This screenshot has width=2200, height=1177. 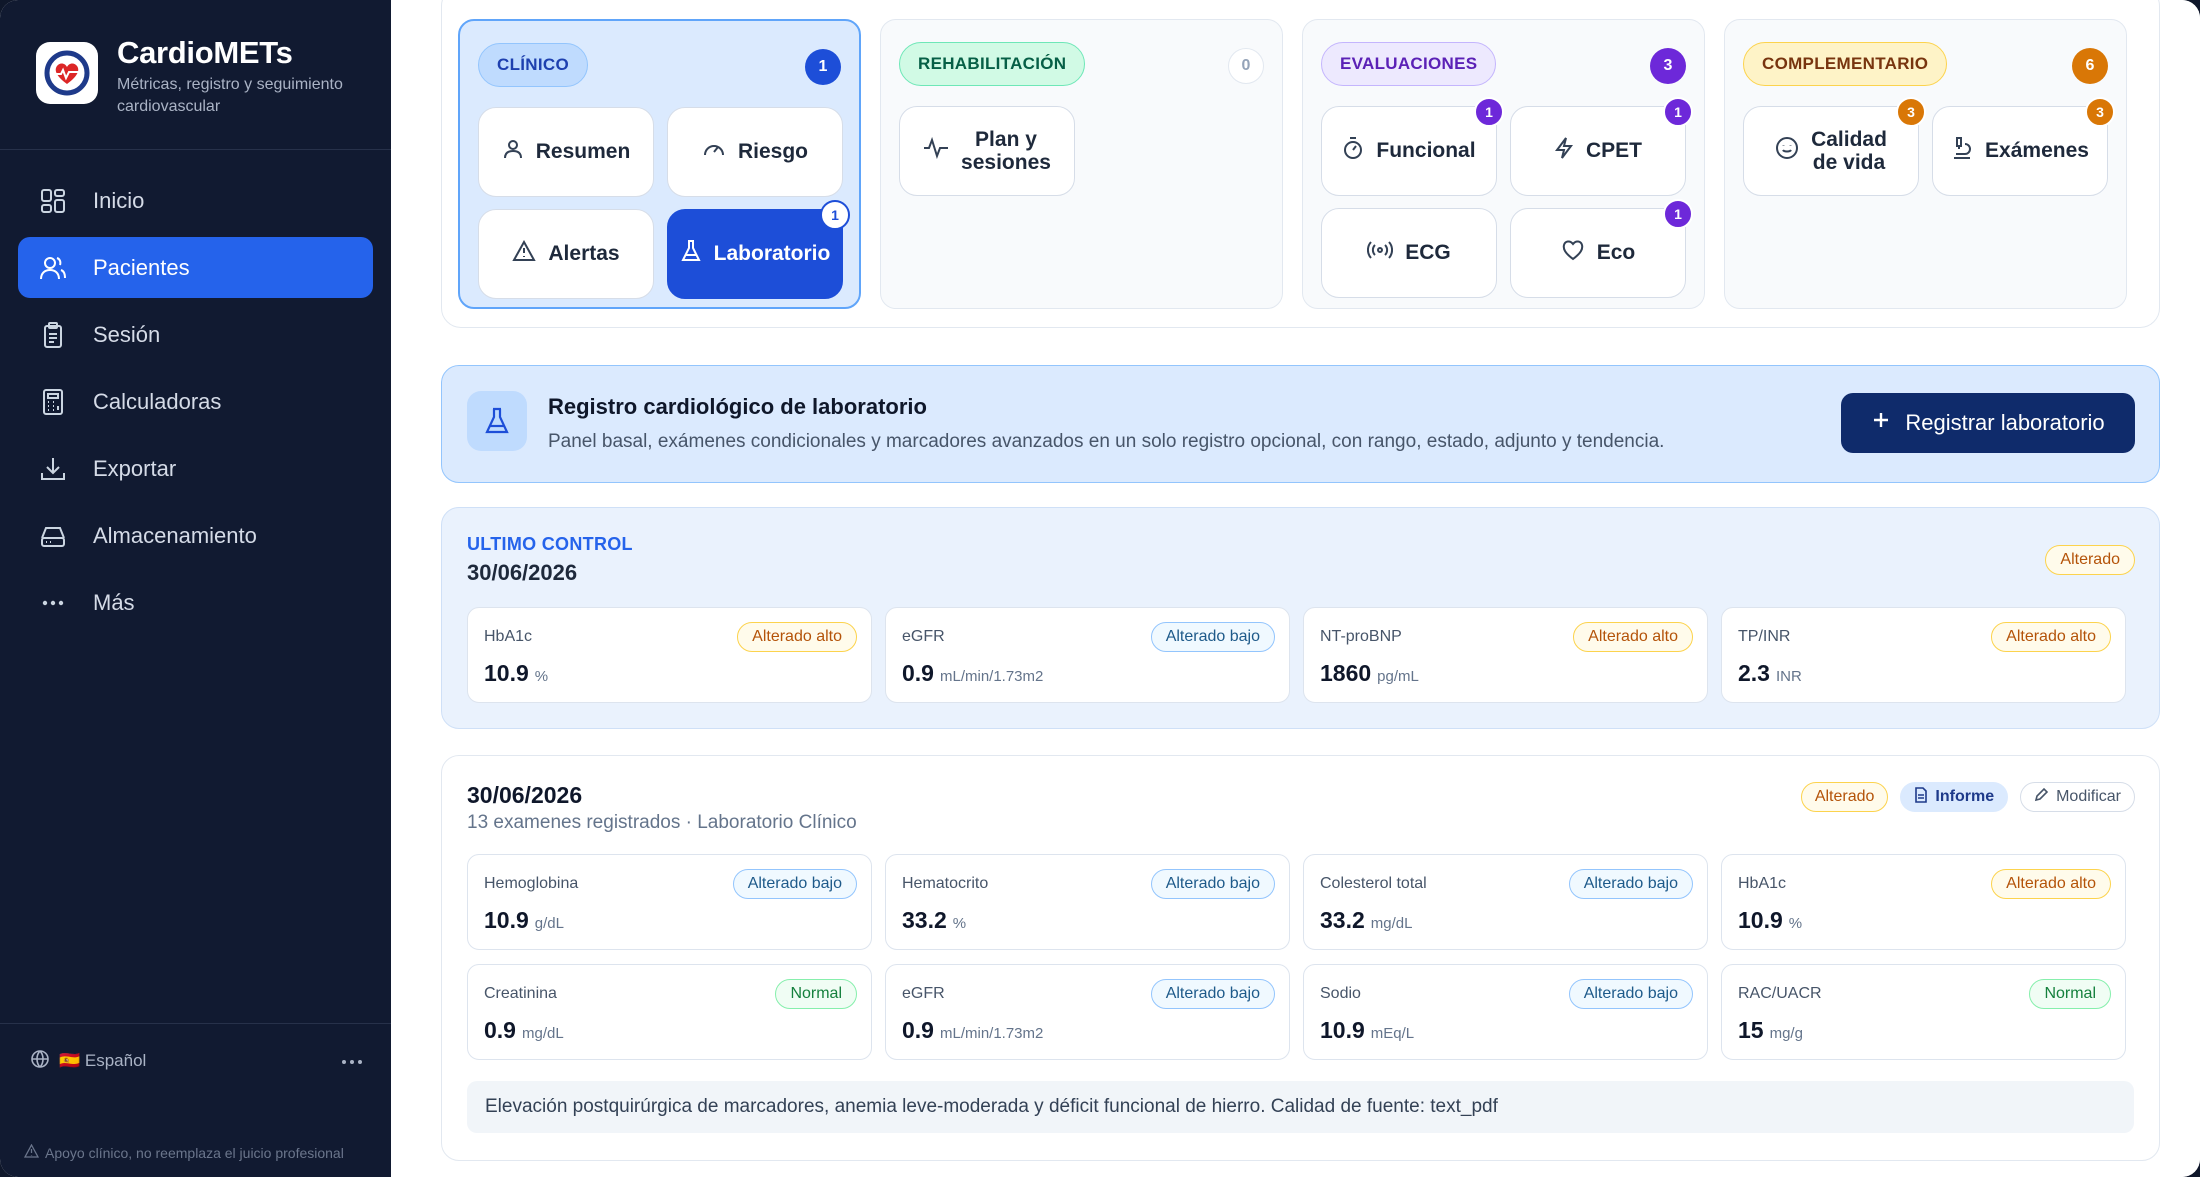 I want to click on registrar-laboratorio-button: Registrar laboratorio, so click(x=1988, y=423).